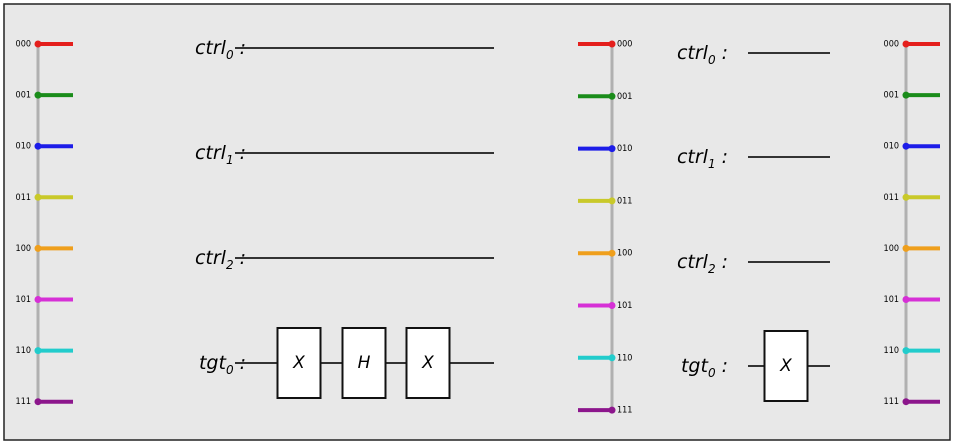 This screenshot has width=956, height=448. I want to click on gate-label: H, so click(364, 363).